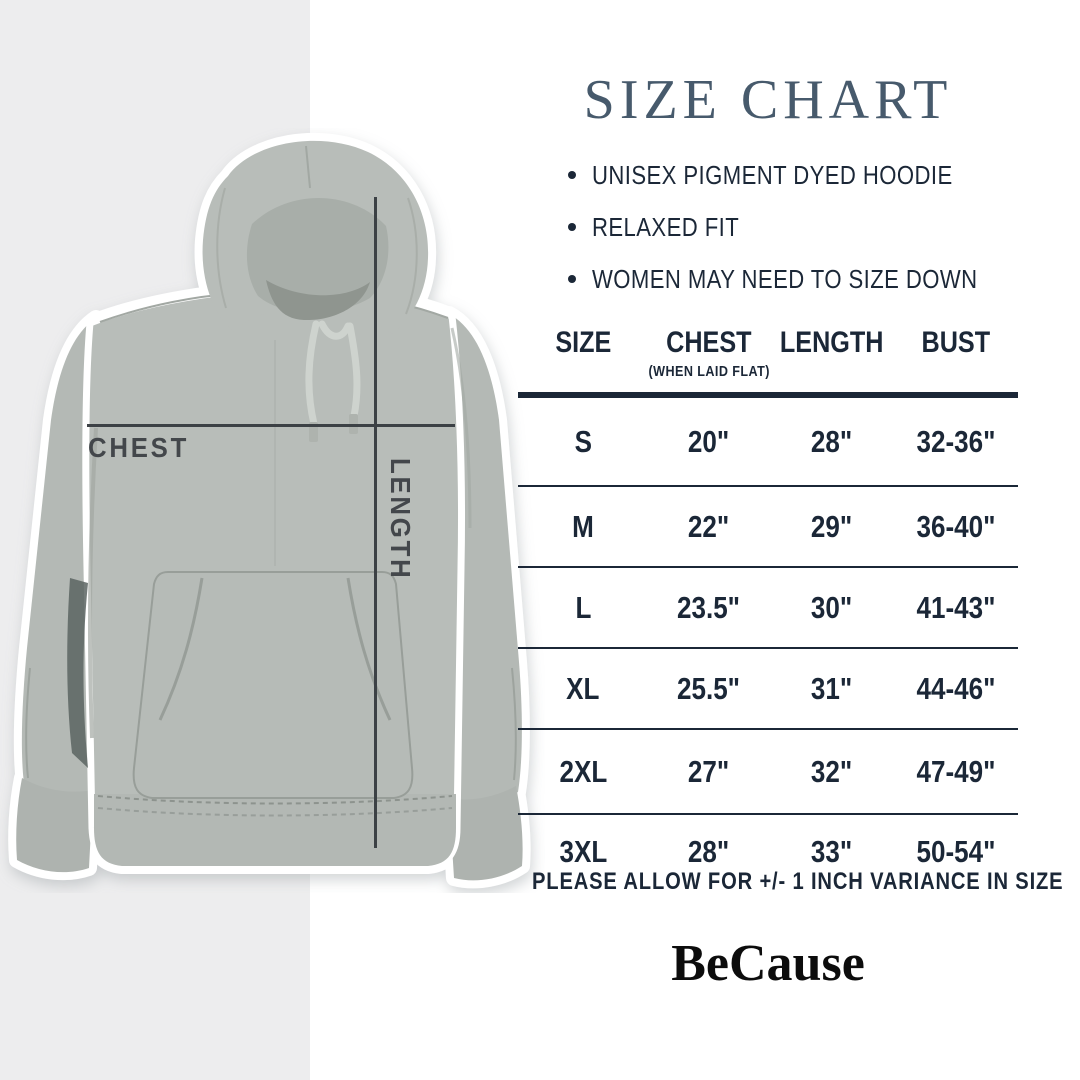  Describe the element at coordinates (807, 227) in the screenshot. I see `list-item: RELAXED FIT` at that location.